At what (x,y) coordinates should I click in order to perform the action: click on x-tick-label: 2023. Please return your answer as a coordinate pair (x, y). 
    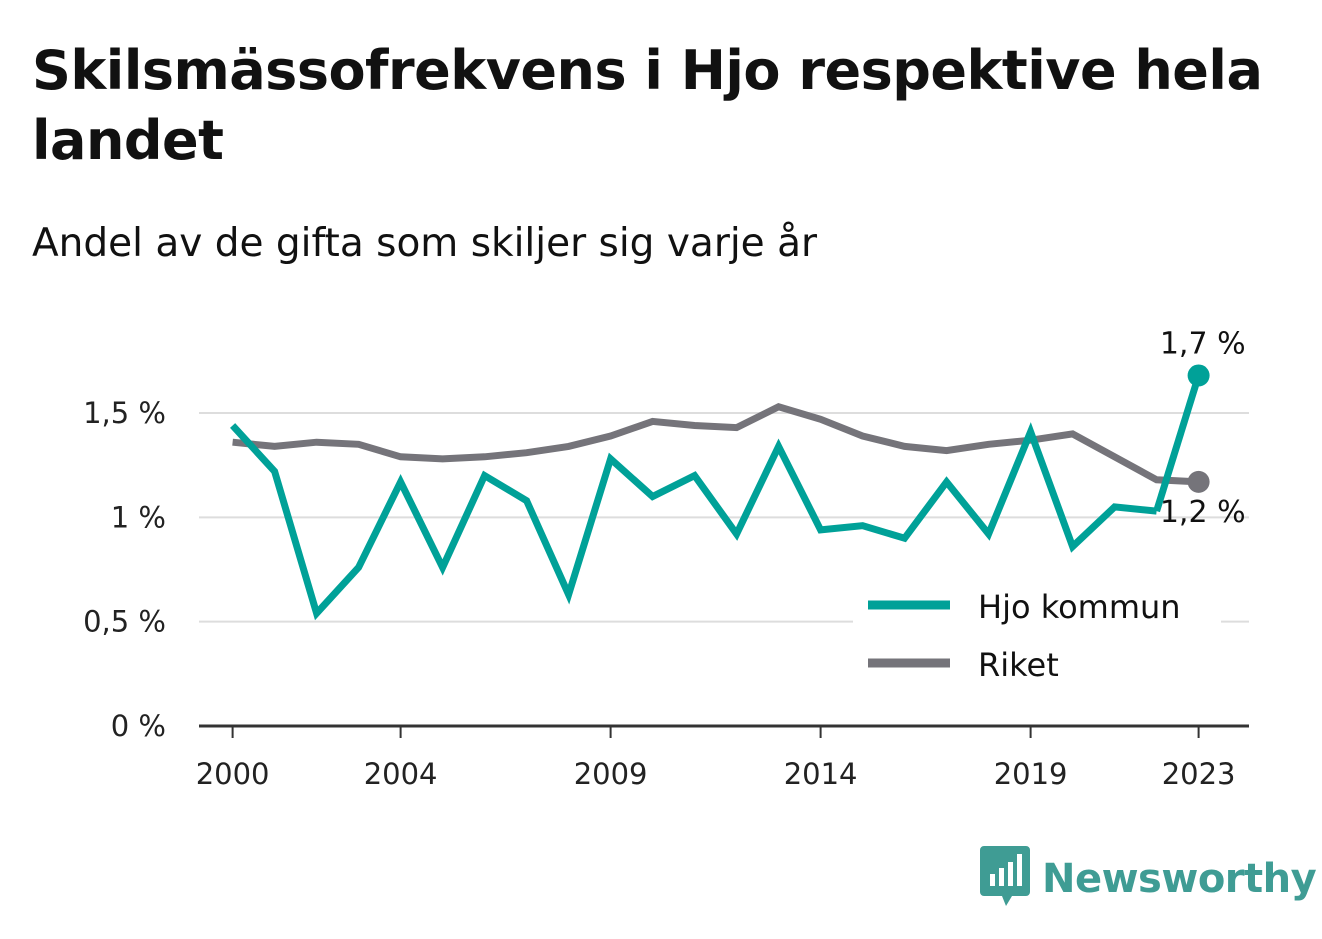
    Looking at the image, I should click on (1199, 774).